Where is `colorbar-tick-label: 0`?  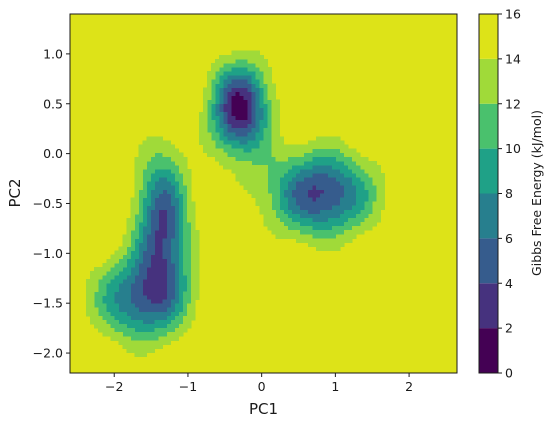
colorbar-tick-label: 0 is located at coordinates (509, 373).